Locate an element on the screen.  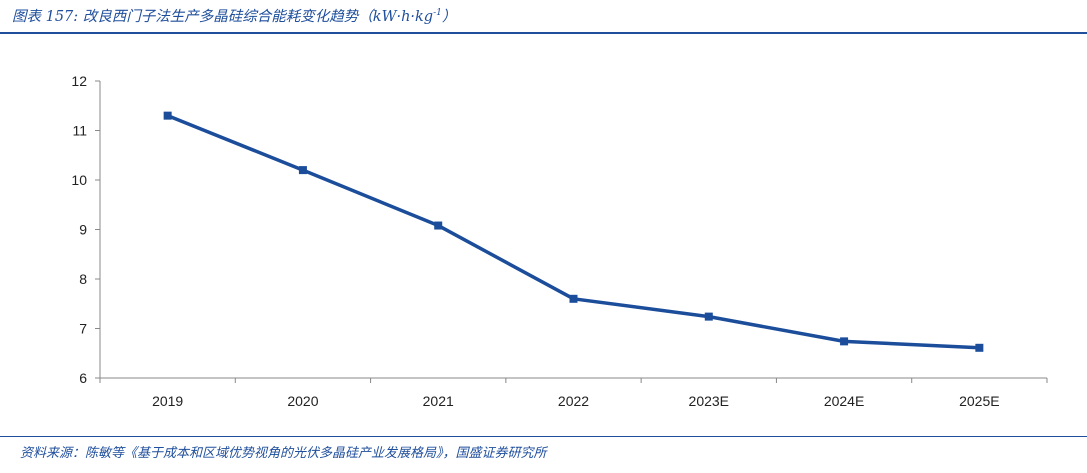
y-tick-label: 7 is located at coordinates (83, 329).